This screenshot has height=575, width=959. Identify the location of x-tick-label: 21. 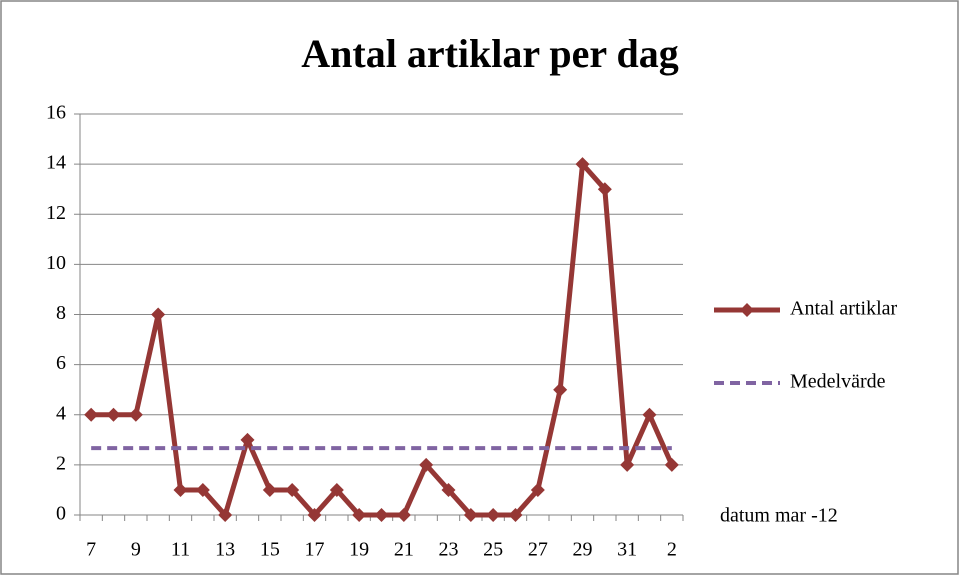
(404, 550).